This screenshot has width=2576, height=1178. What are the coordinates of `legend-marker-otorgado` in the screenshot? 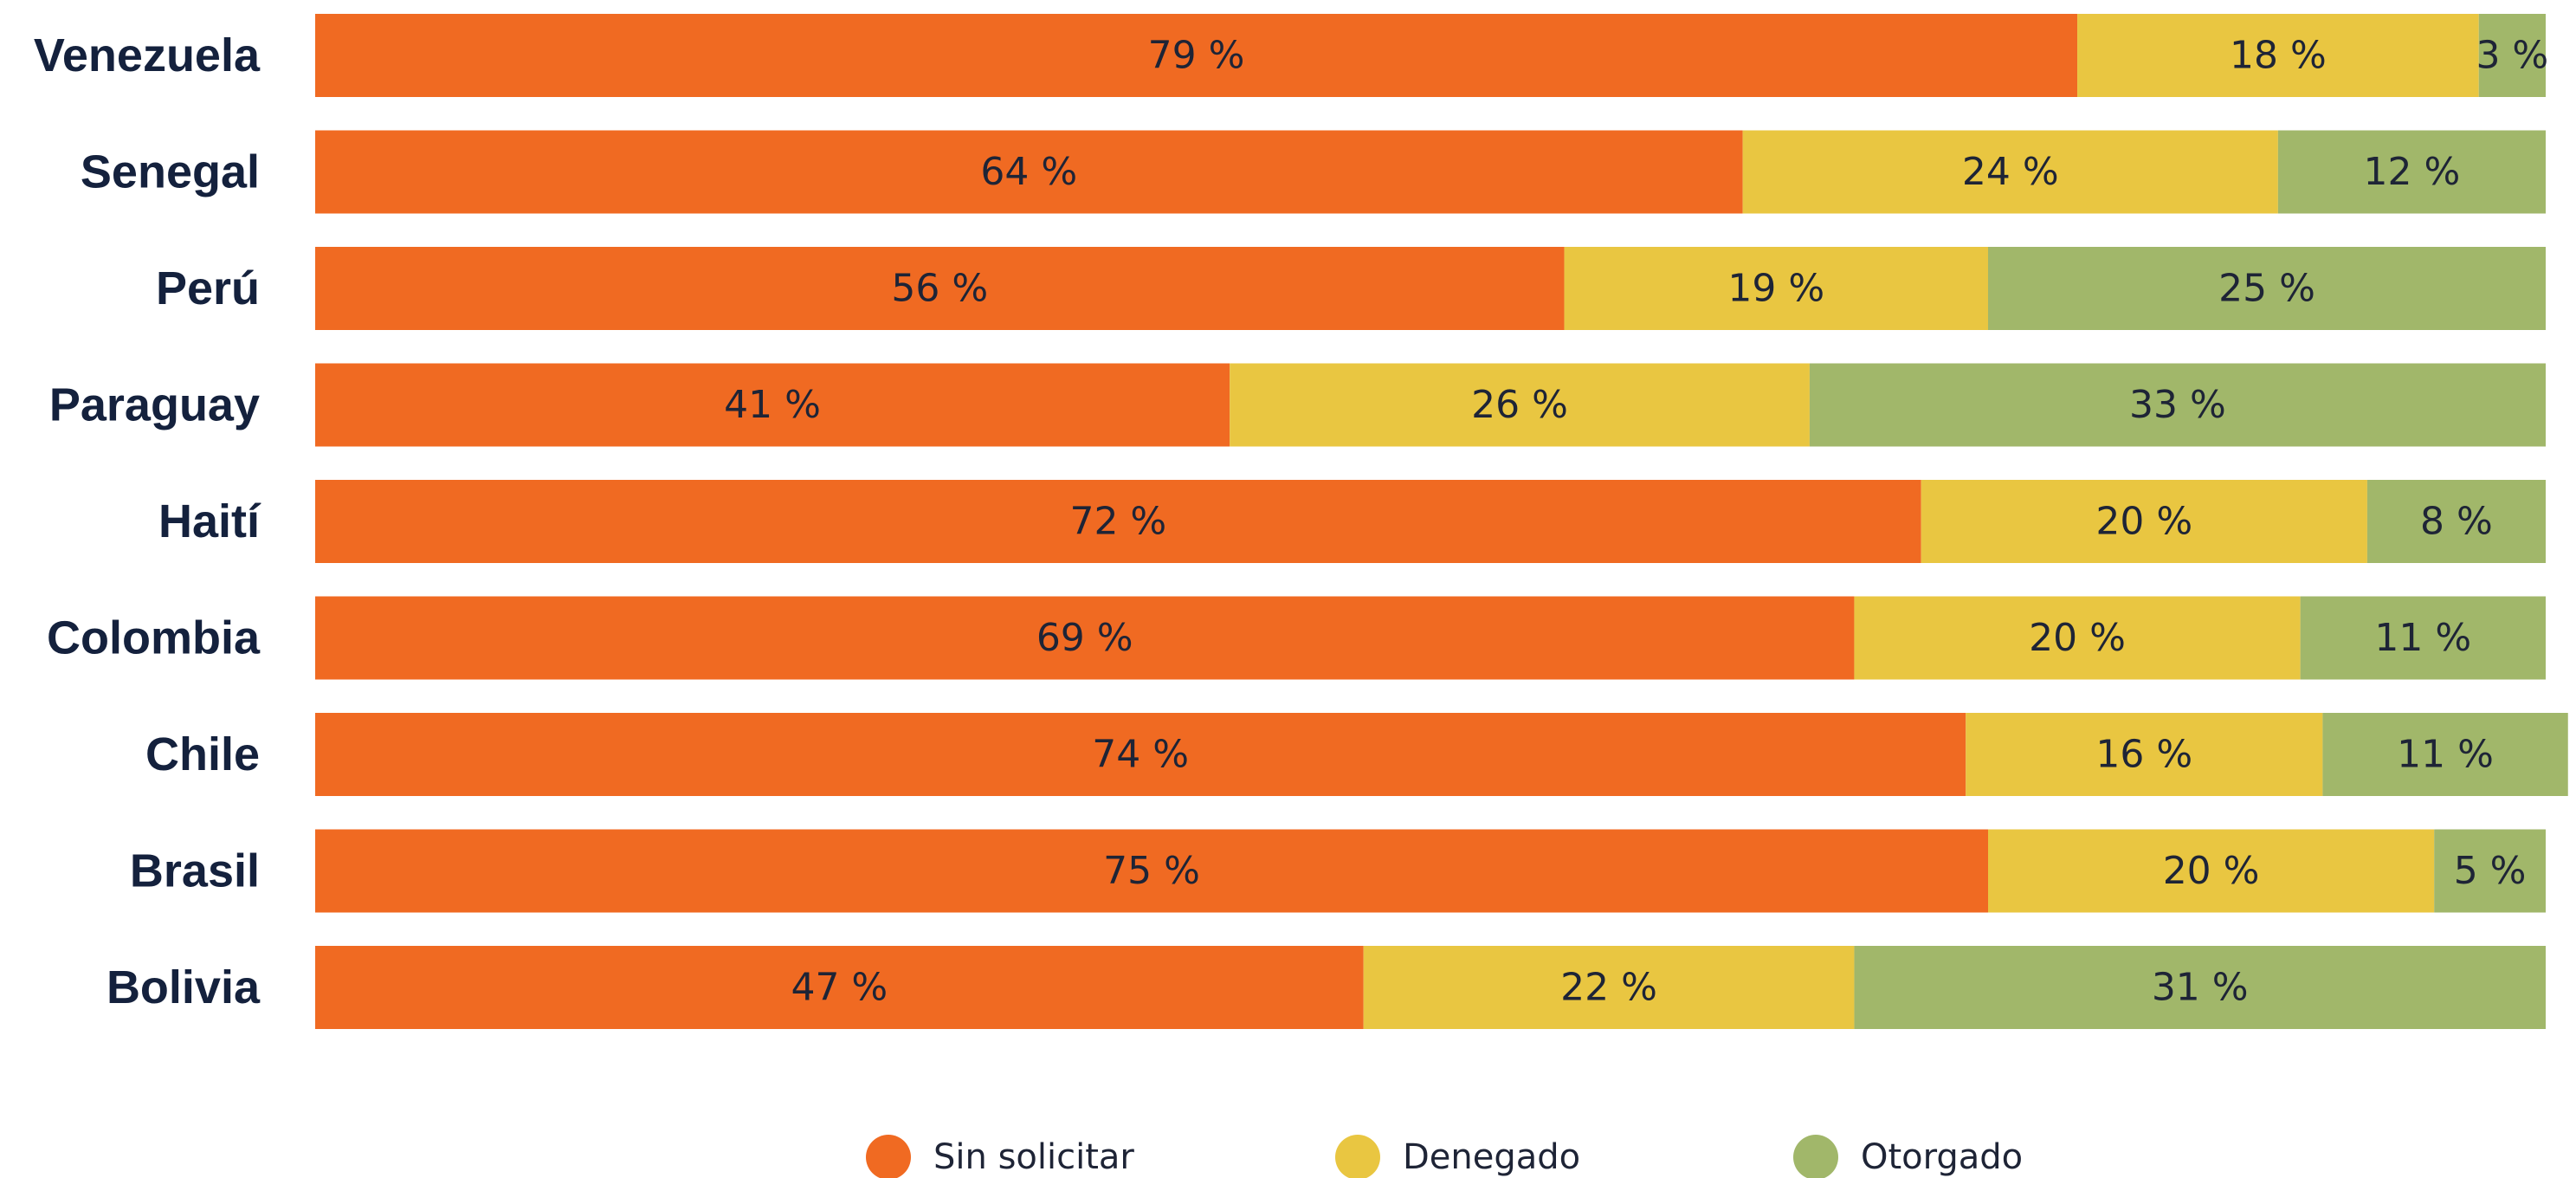 It's located at (1816, 1156).